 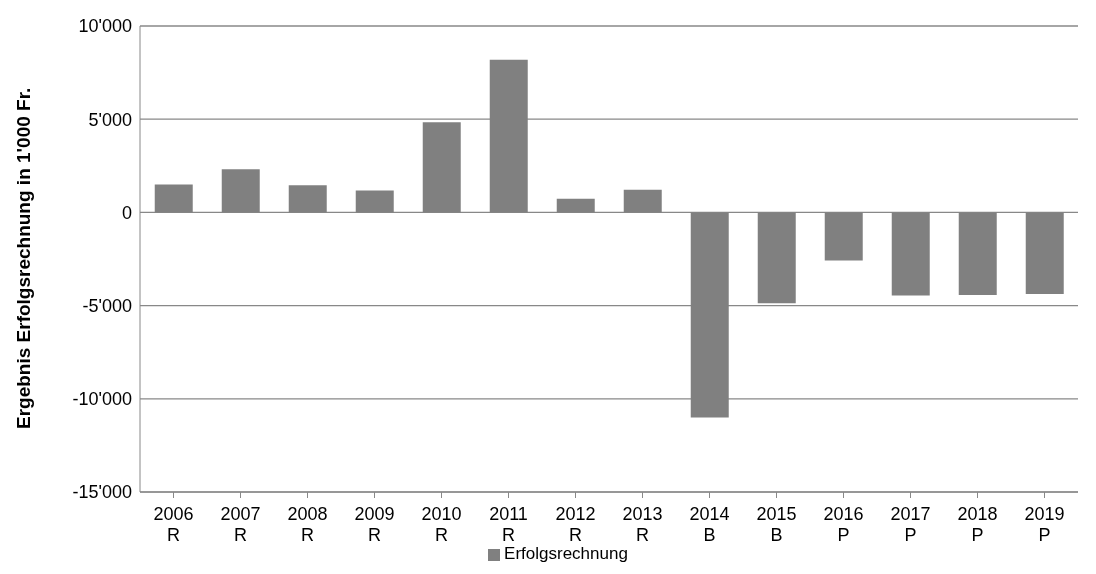 What do you see at coordinates (102, 492) in the screenshot?
I see `y-tick-label: -15'000` at bounding box center [102, 492].